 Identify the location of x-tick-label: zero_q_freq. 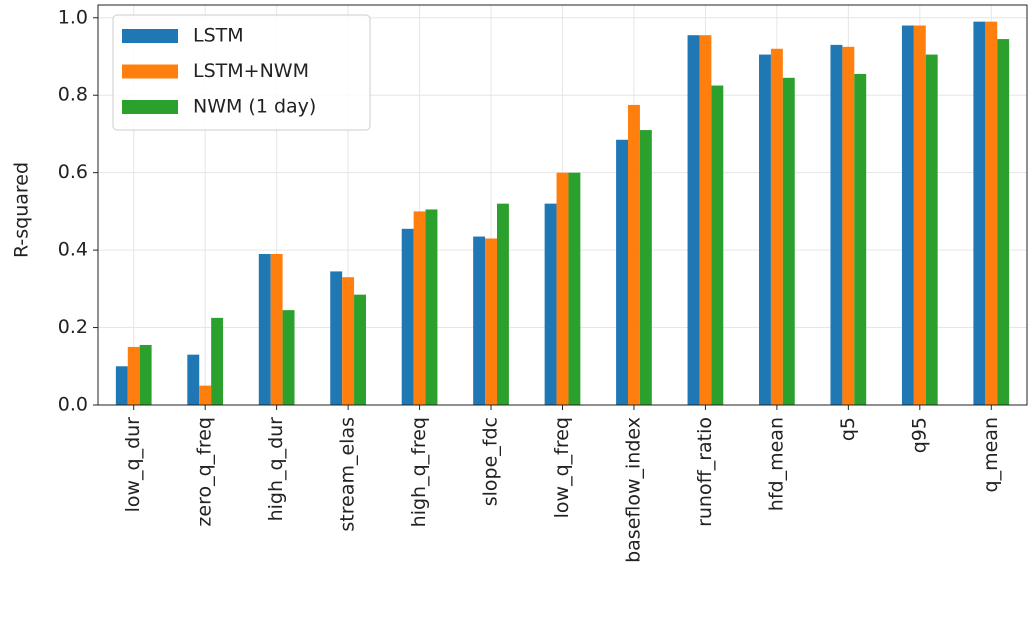
(205, 472).